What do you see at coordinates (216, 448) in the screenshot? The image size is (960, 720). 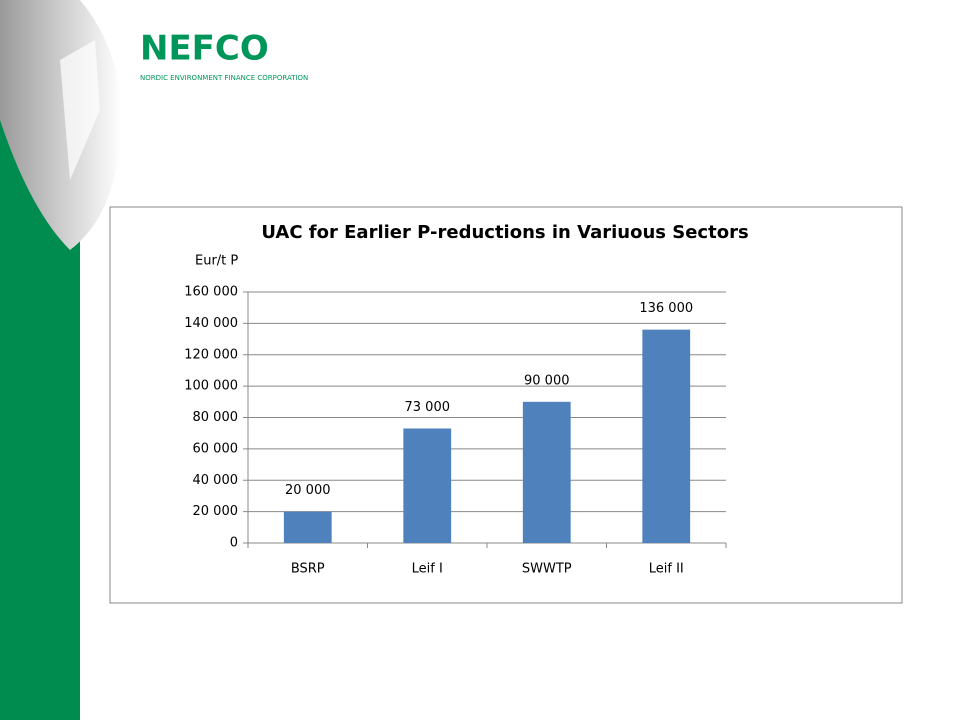 I see `y-tick-label: 60 000` at bounding box center [216, 448].